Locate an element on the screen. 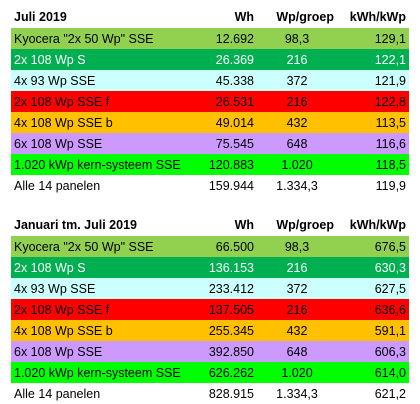 Image resolution: width=420 pixels, height=404 pixels. row-kwh: 129,1 is located at coordinates (390, 38).